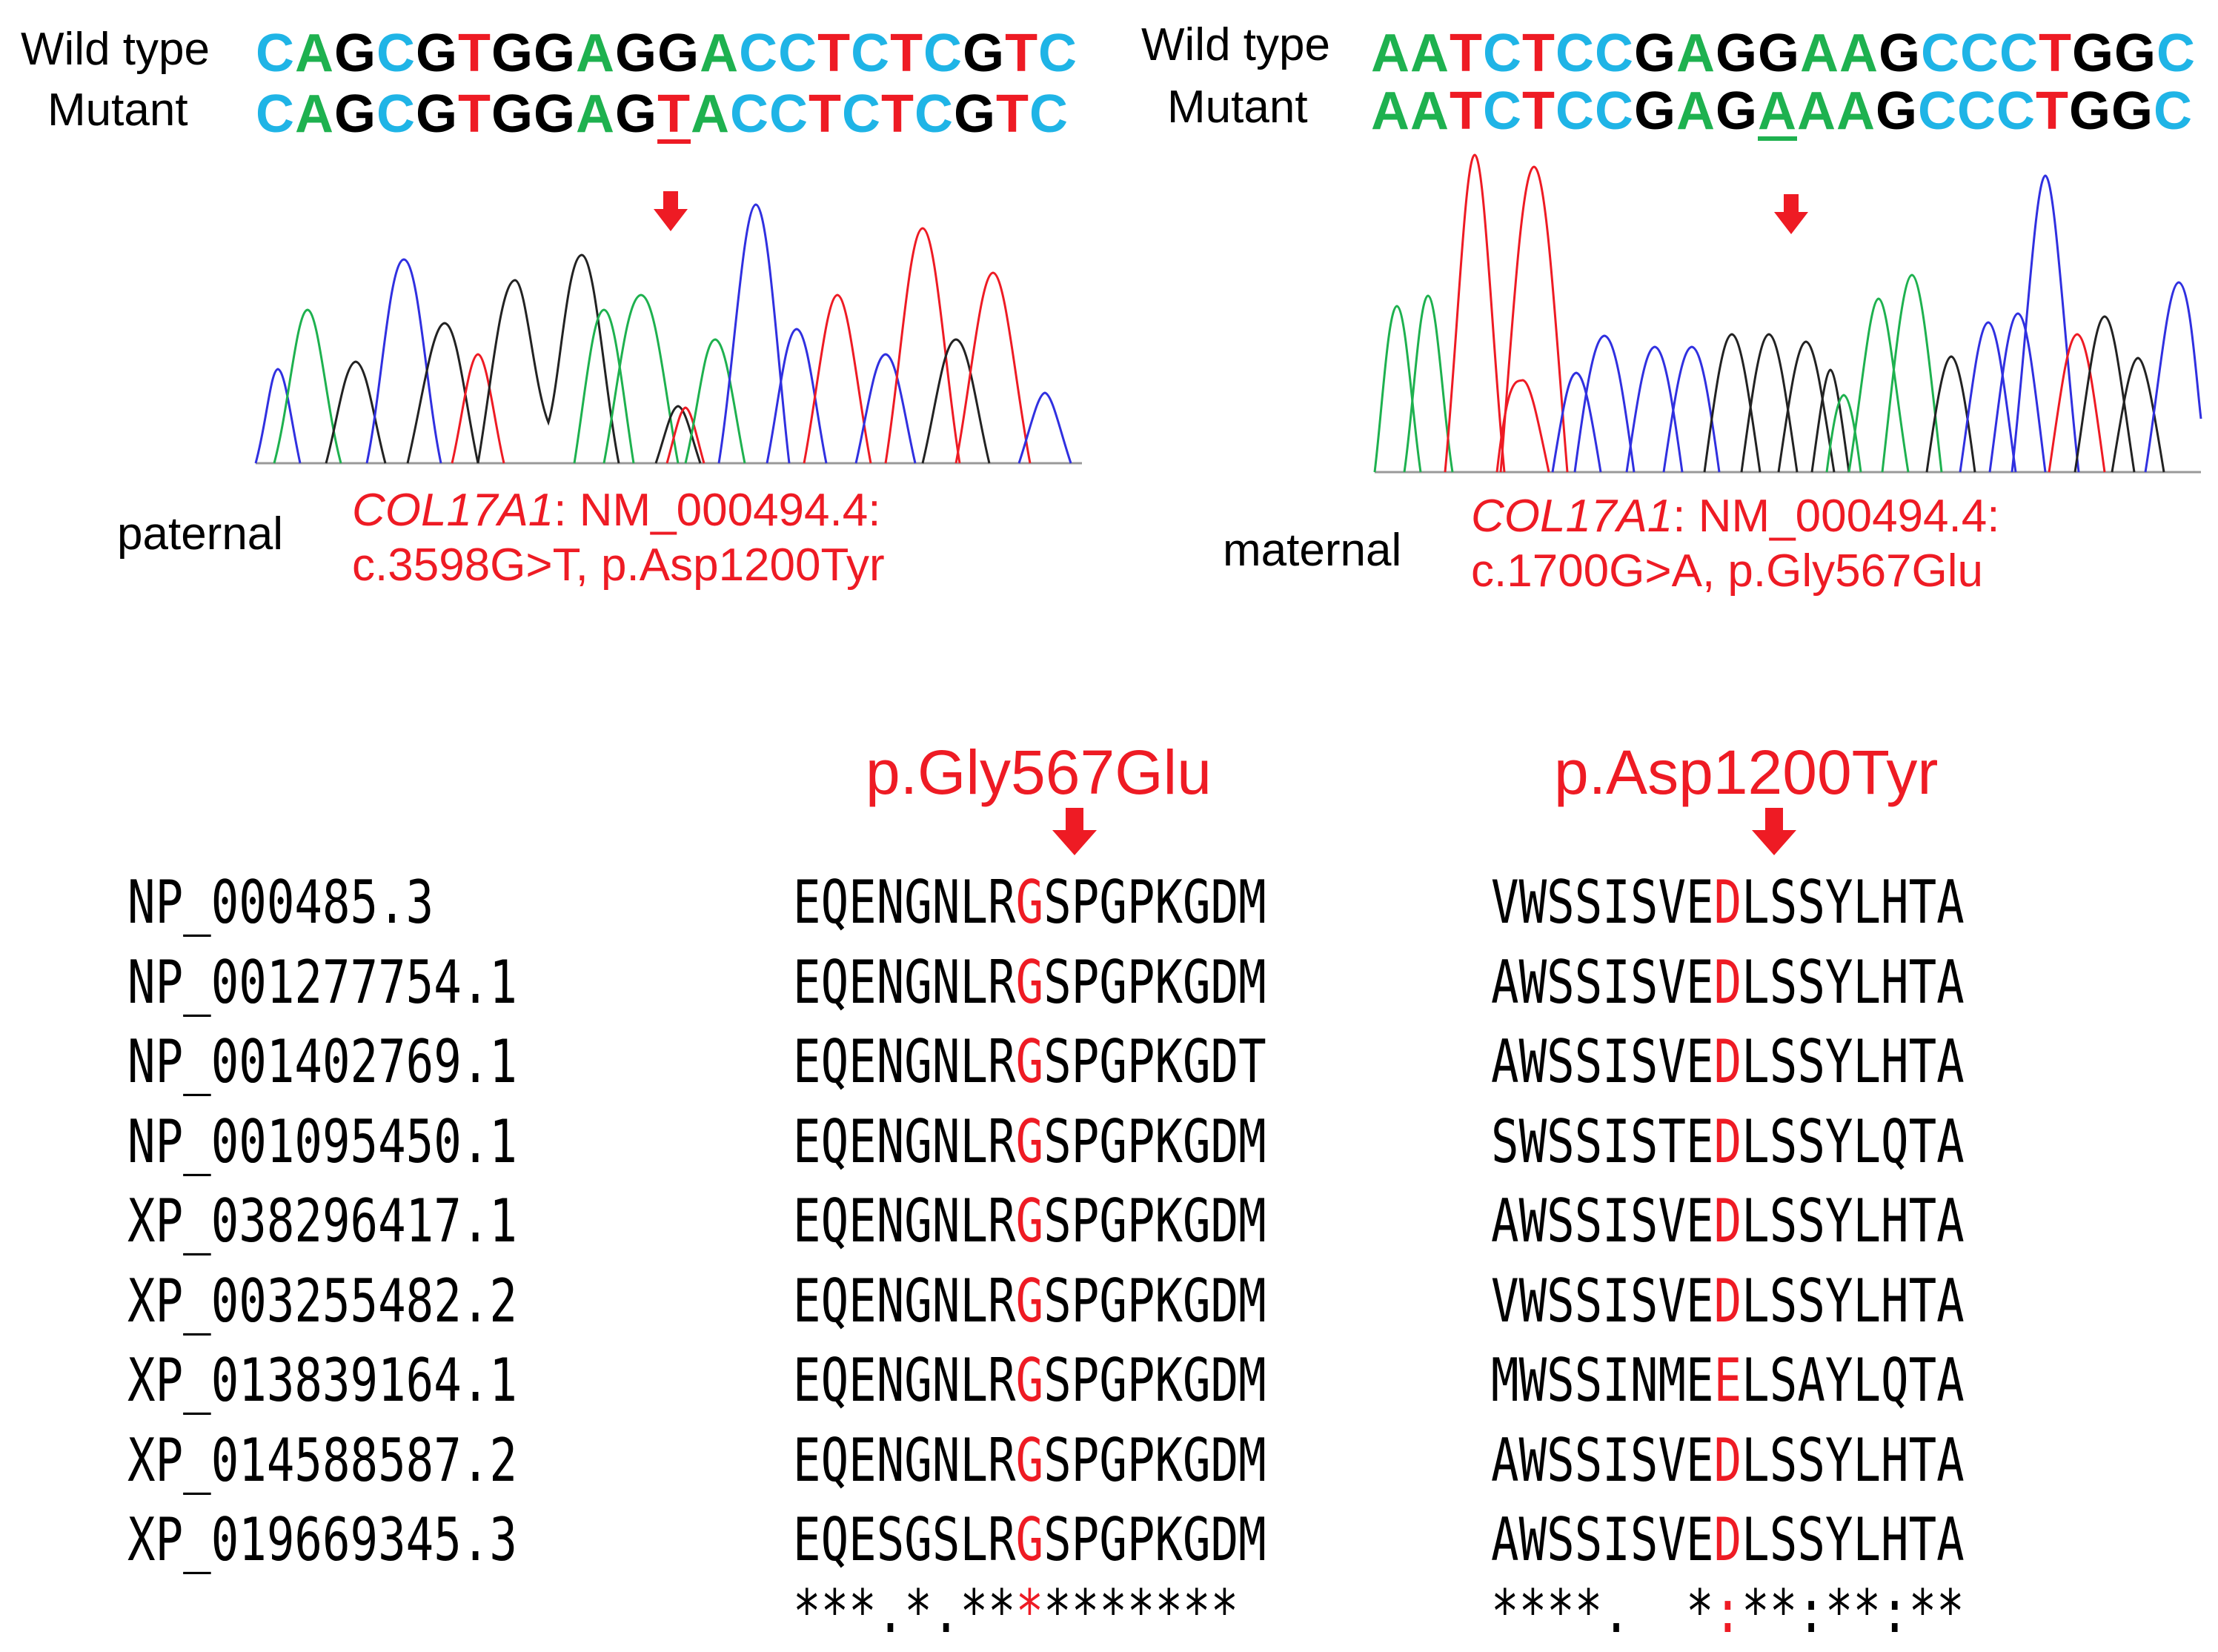 This screenshot has width=2218, height=1652. I want to click on alignment-row-id: XP_019669345.3, so click(322, 1539).